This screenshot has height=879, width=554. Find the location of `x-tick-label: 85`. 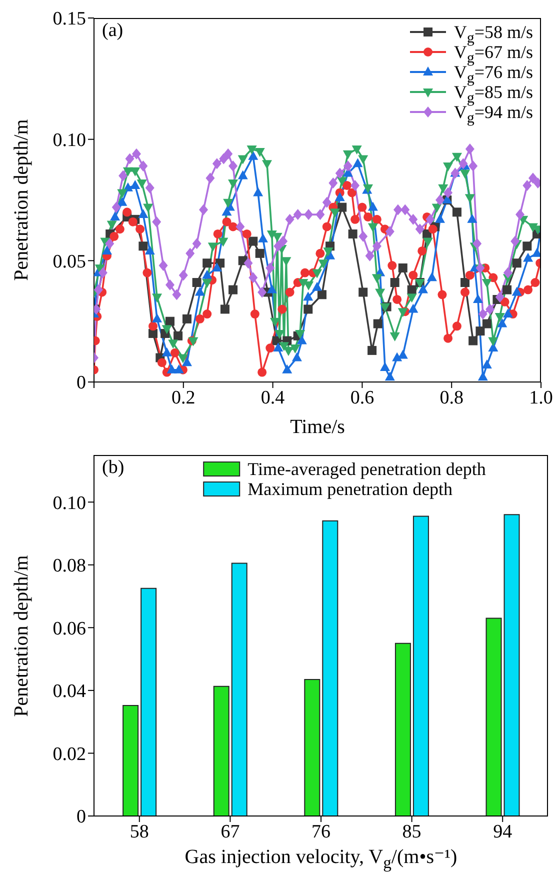

x-tick-label: 85 is located at coordinates (412, 831).